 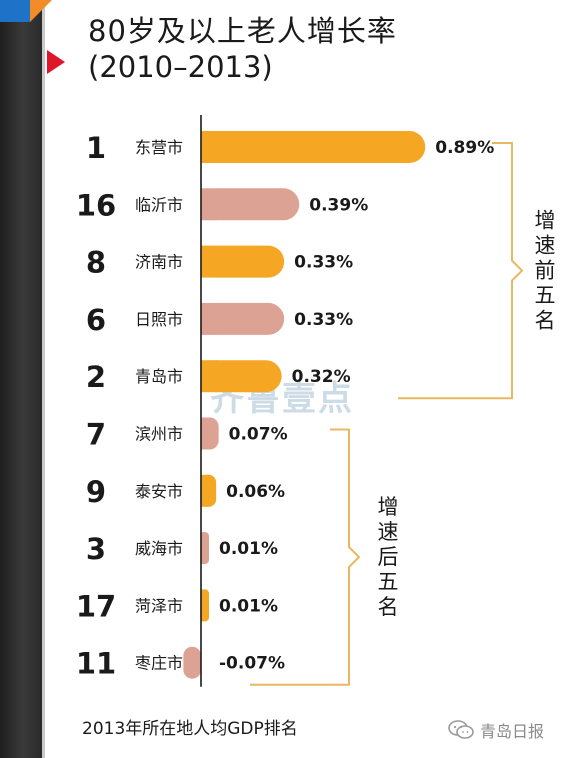 I want to click on city-label: 威海市, so click(x=159, y=548).